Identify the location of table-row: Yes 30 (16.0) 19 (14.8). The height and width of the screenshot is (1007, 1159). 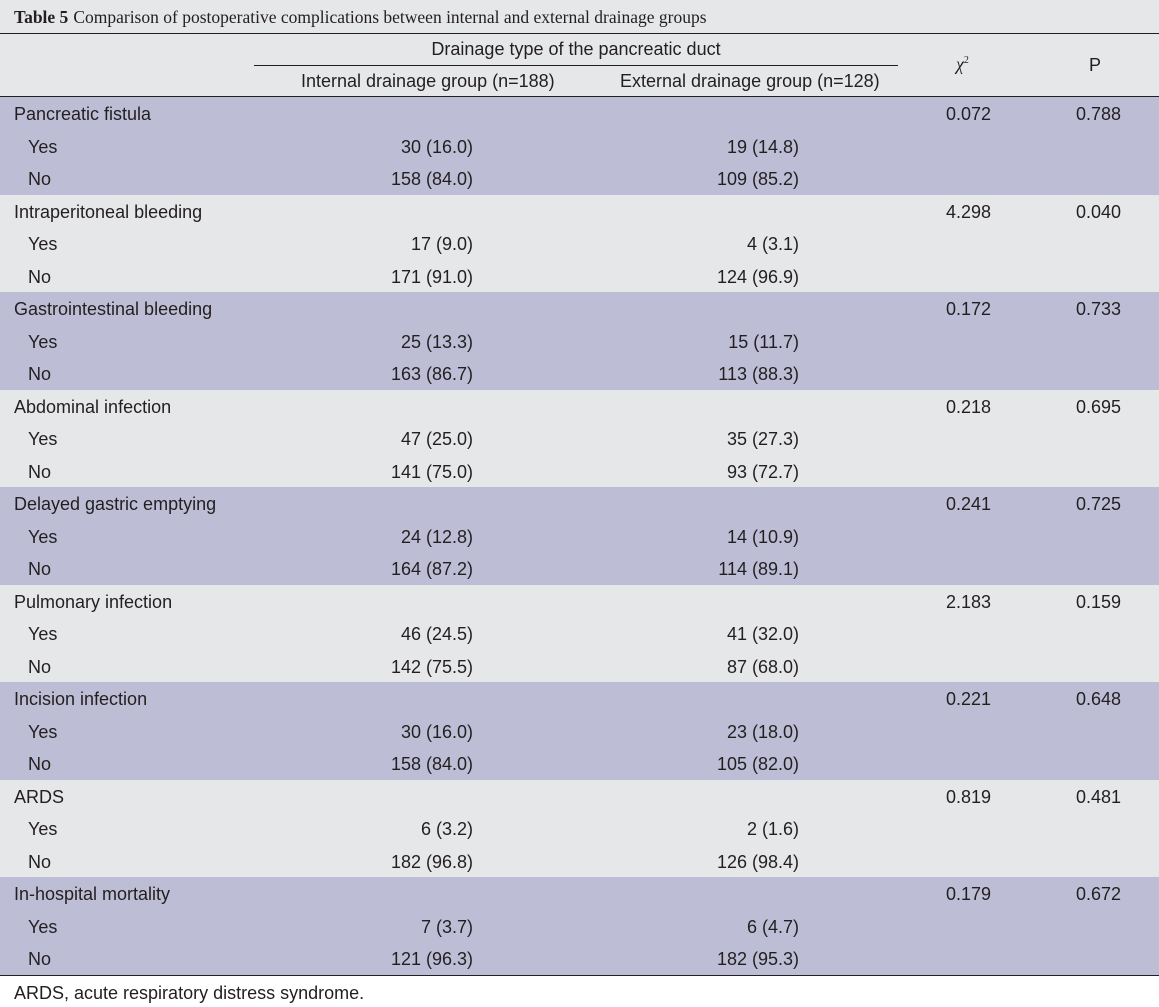
(579, 146).